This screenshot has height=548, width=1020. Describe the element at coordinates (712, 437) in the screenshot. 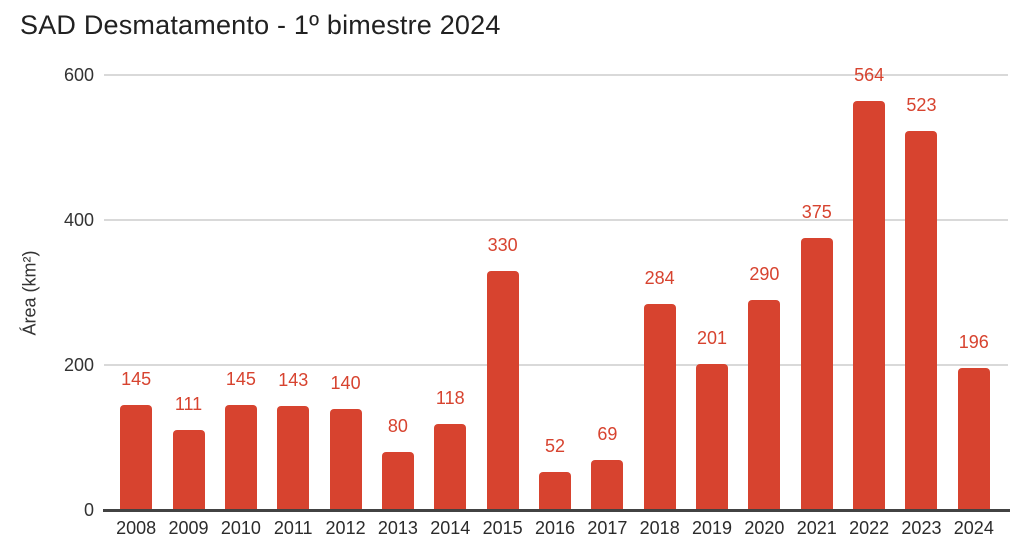

I see `bar-2019` at that location.